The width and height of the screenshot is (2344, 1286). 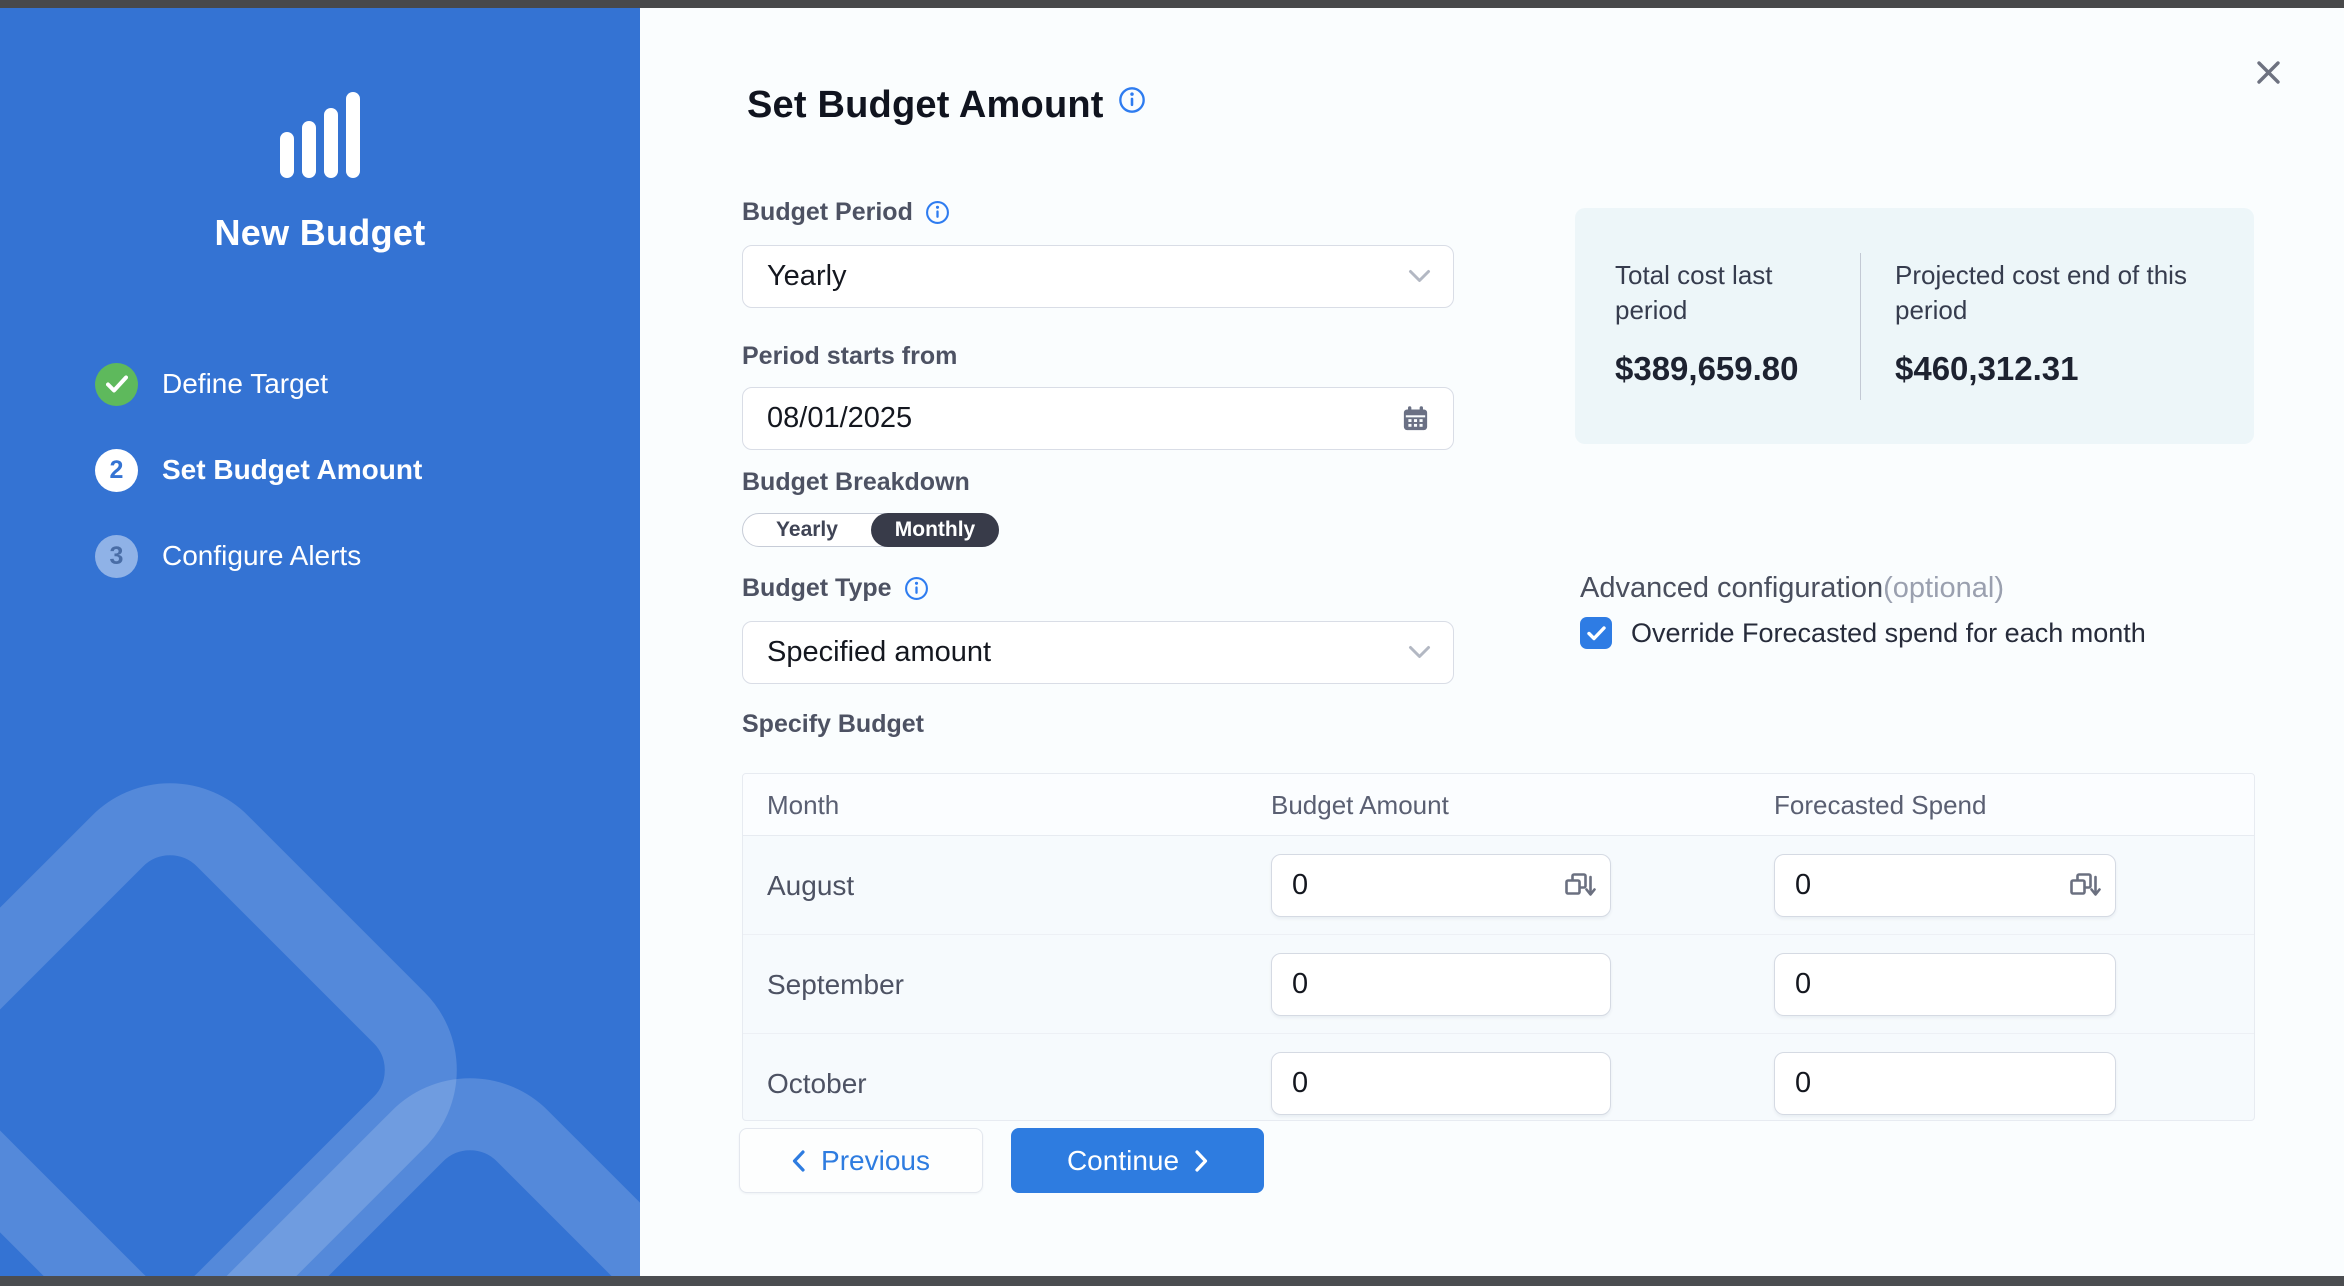 What do you see at coordinates (1098, 276) in the screenshot?
I see `budget-period-select: Yearly` at bounding box center [1098, 276].